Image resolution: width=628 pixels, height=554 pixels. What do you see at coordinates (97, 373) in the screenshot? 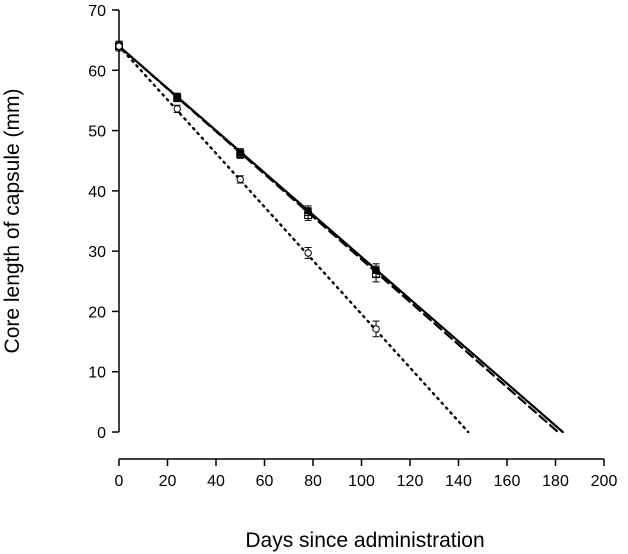
I see `y-tick-label: 10` at bounding box center [97, 373].